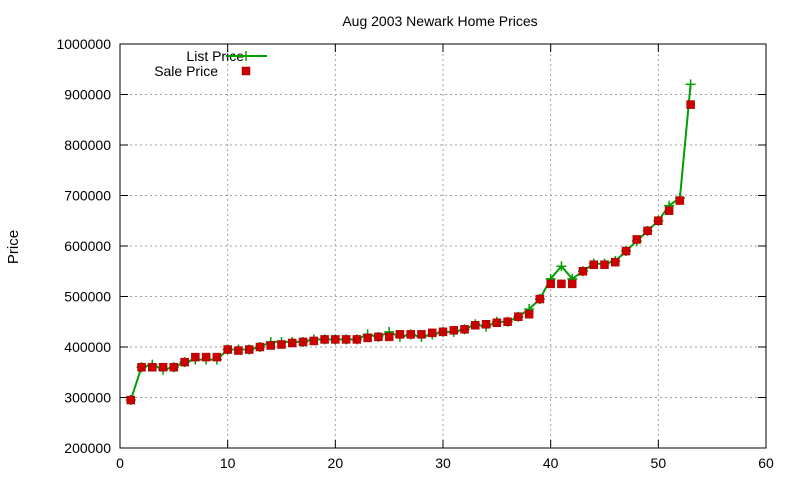 This screenshot has width=800, height=480. I want to click on legend-marker-sale-price, so click(246, 71).